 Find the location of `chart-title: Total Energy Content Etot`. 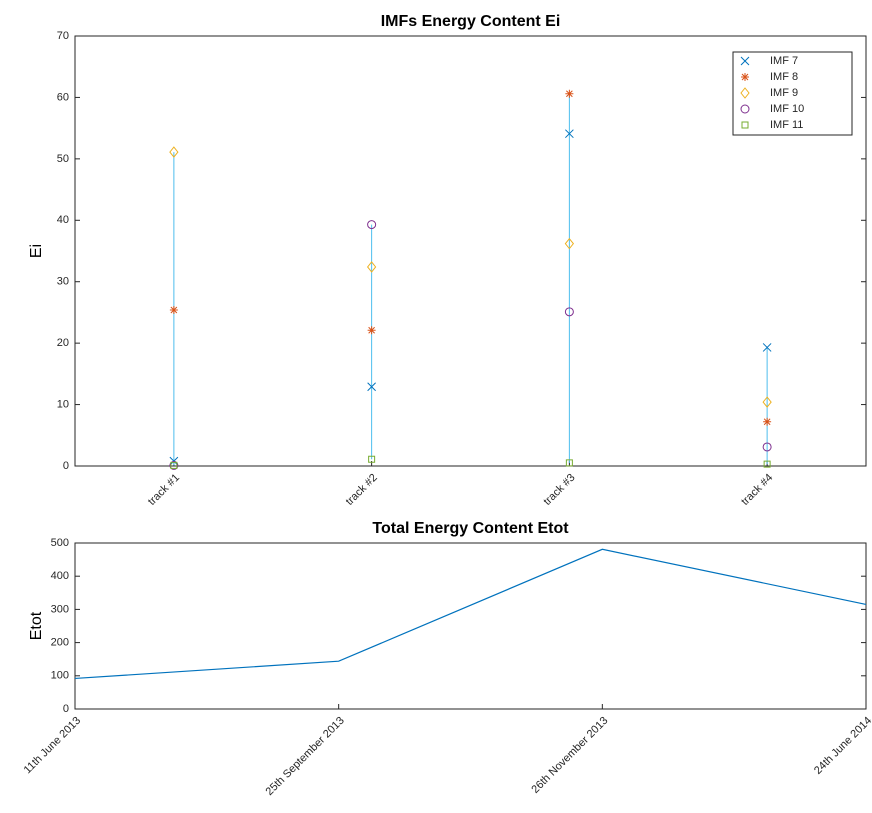

chart-title: Total Energy Content Etot is located at coordinates (470, 528).